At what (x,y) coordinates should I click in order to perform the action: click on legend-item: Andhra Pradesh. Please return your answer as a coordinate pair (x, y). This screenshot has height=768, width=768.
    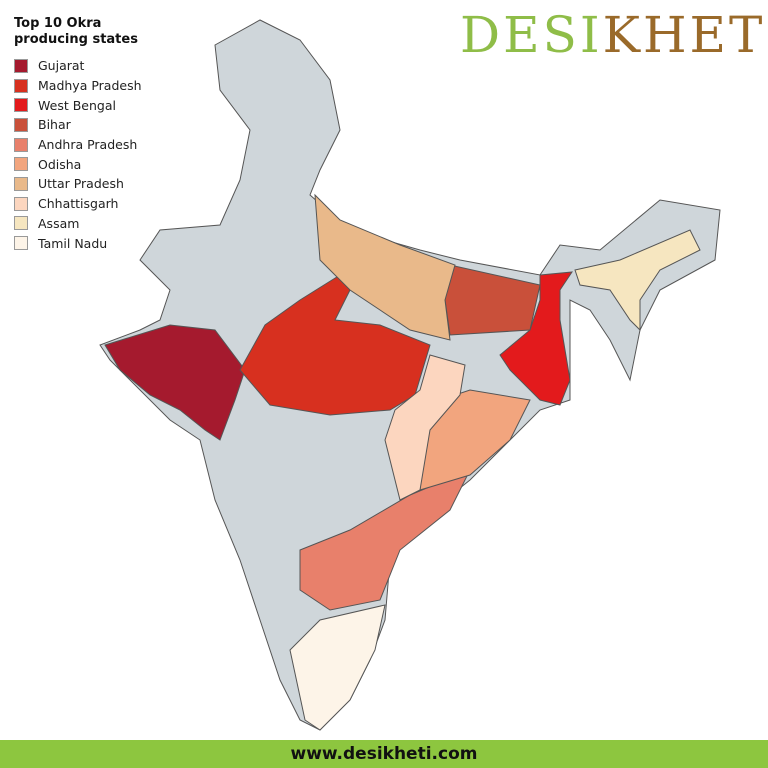
    Looking at the image, I should click on (109, 145).